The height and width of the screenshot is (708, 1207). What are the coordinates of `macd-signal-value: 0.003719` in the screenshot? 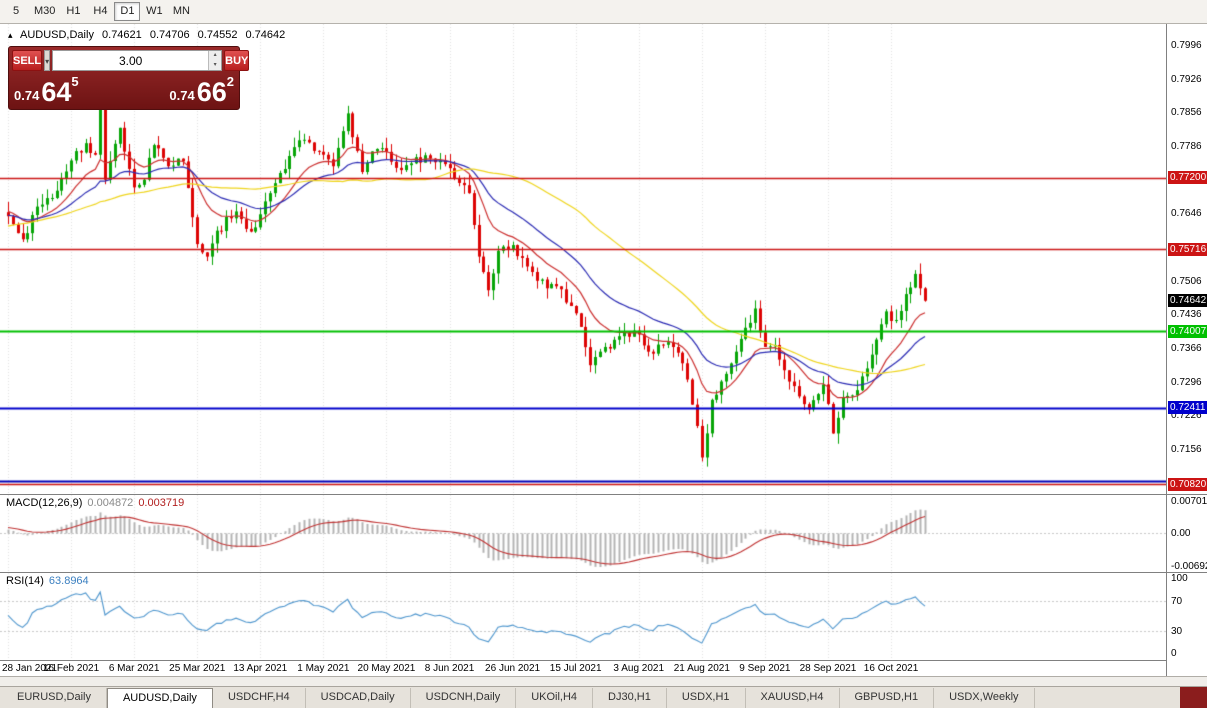 It's located at (161, 503).